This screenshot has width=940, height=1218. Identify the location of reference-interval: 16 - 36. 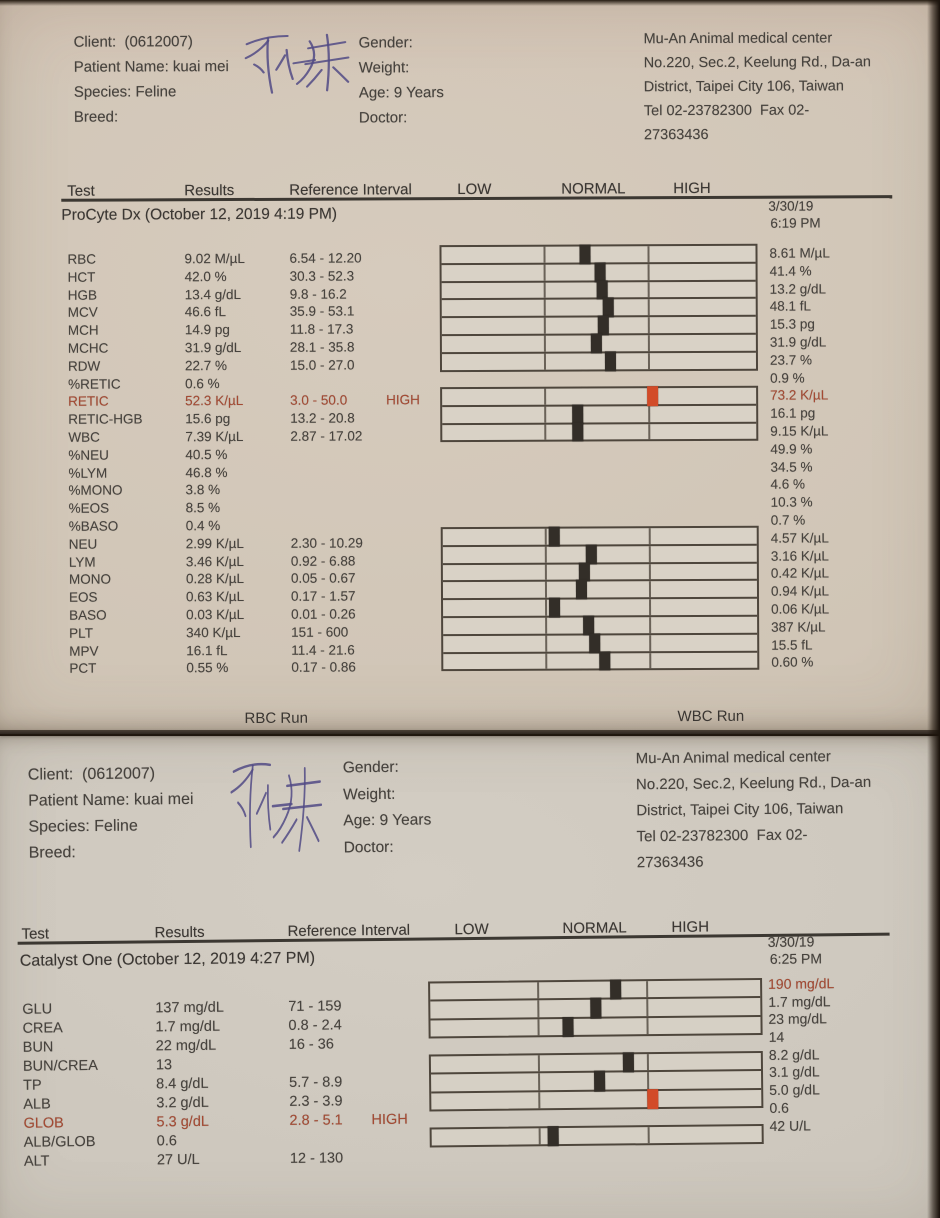
(311, 1044).